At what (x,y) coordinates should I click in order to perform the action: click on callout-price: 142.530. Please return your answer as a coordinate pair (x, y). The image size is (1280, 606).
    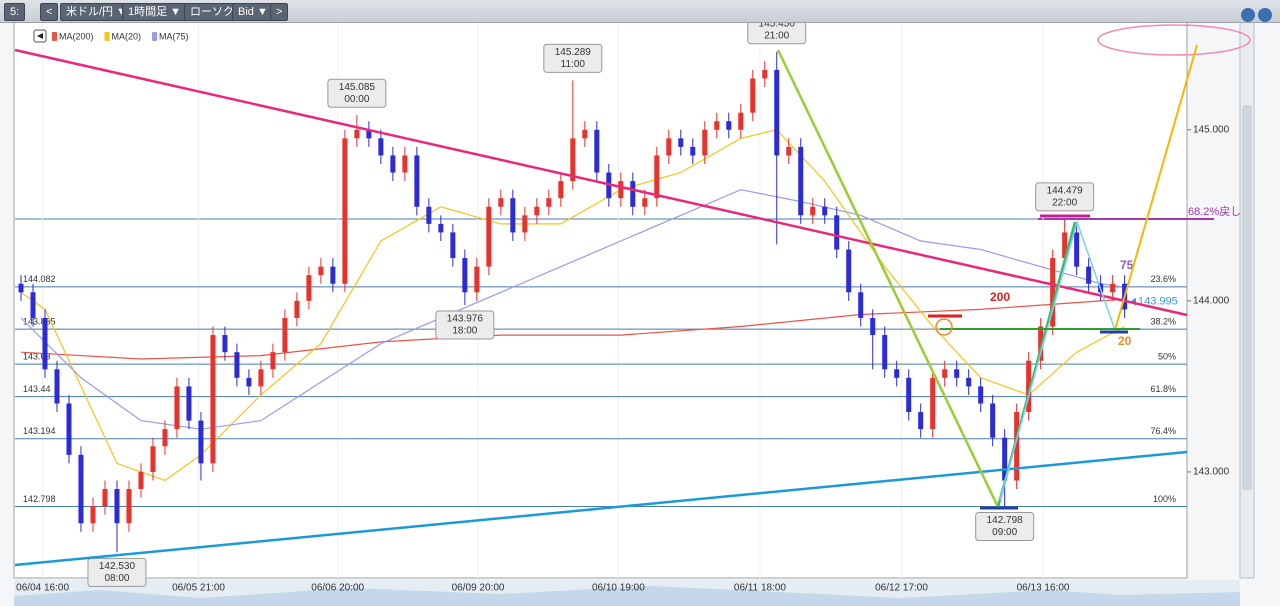
    Looking at the image, I should click on (117, 566).